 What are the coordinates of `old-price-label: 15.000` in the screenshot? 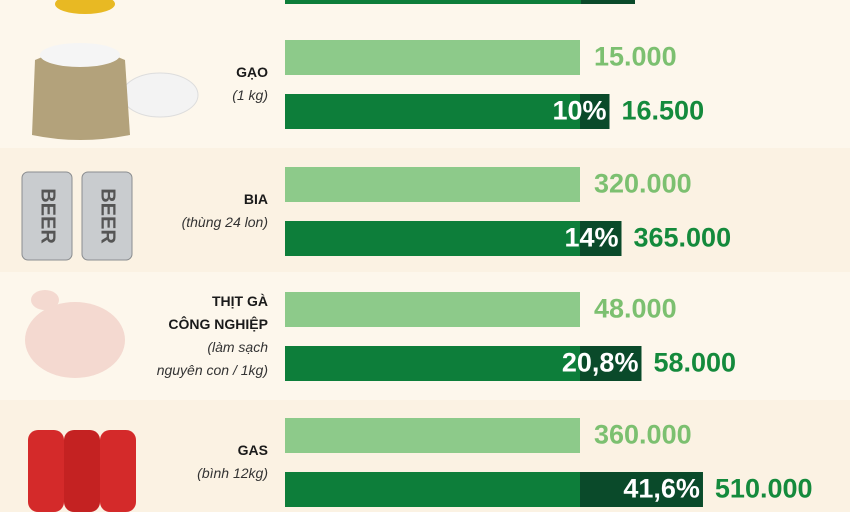 It's located at (635, 57).